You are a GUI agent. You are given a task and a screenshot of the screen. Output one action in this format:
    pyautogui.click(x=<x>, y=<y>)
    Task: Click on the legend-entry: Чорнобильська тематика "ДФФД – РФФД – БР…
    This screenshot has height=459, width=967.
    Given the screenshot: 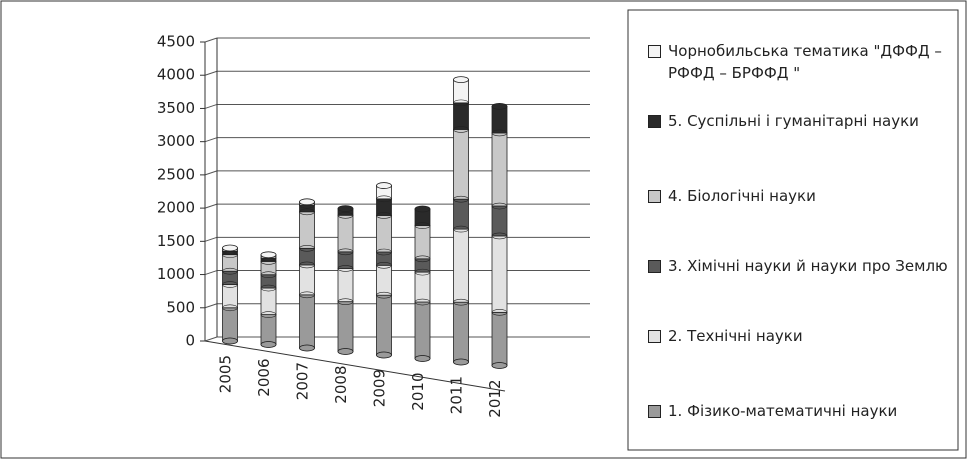 What is the action you would take?
    pyautogui.click(x=798, y=62)
    